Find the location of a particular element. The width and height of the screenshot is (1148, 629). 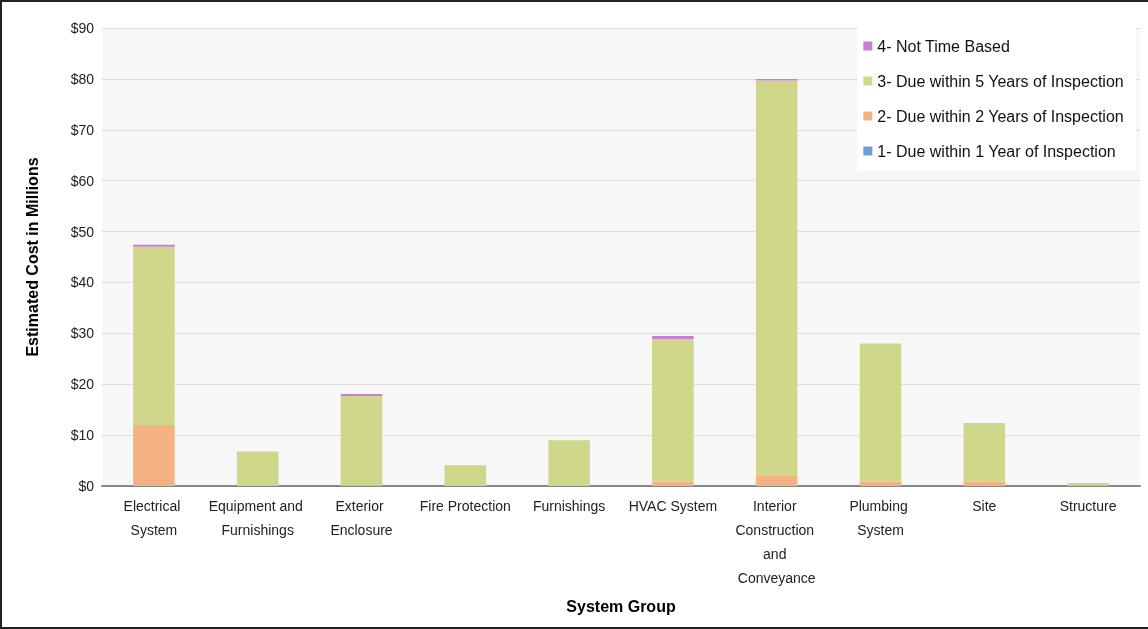

x-tick-label: Equipment and Furnishings is located at coordinates (257, 518).